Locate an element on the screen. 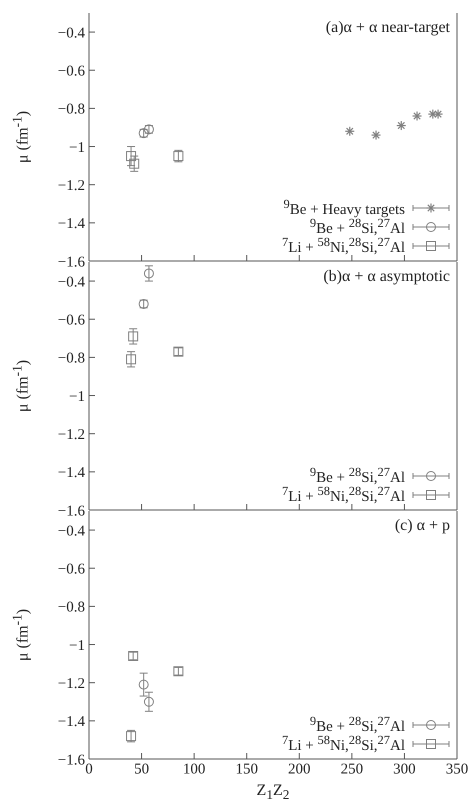 The image size is (472, 808). x-tick-label: 0 is located at coordinates (89, 770).